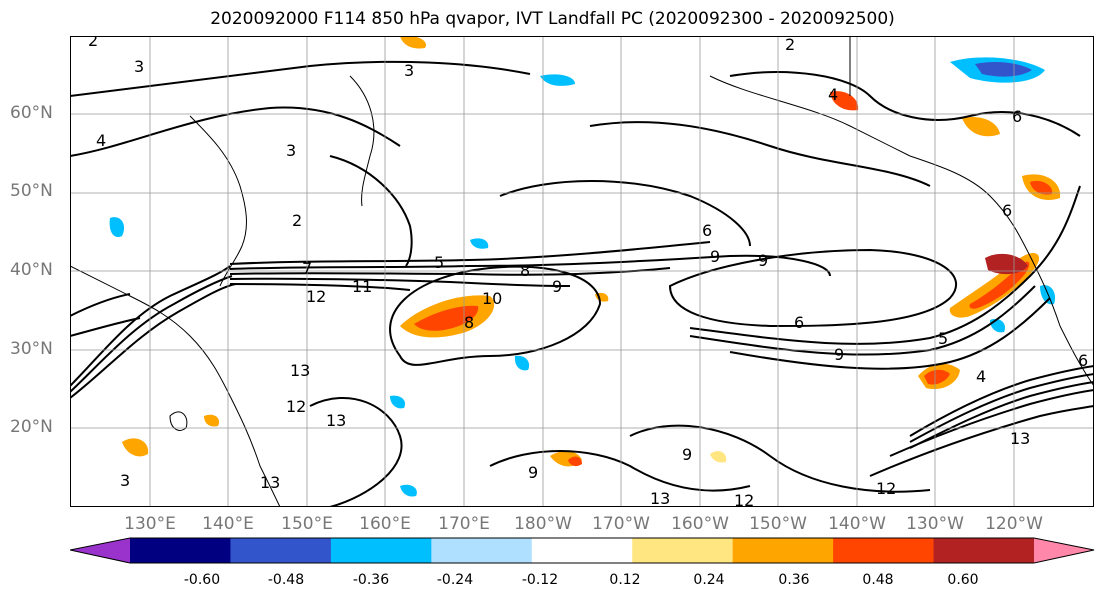 This screenshot has width=1105, height=601. I want to click on lon-label-170e: 170°E, so click(464, 524).